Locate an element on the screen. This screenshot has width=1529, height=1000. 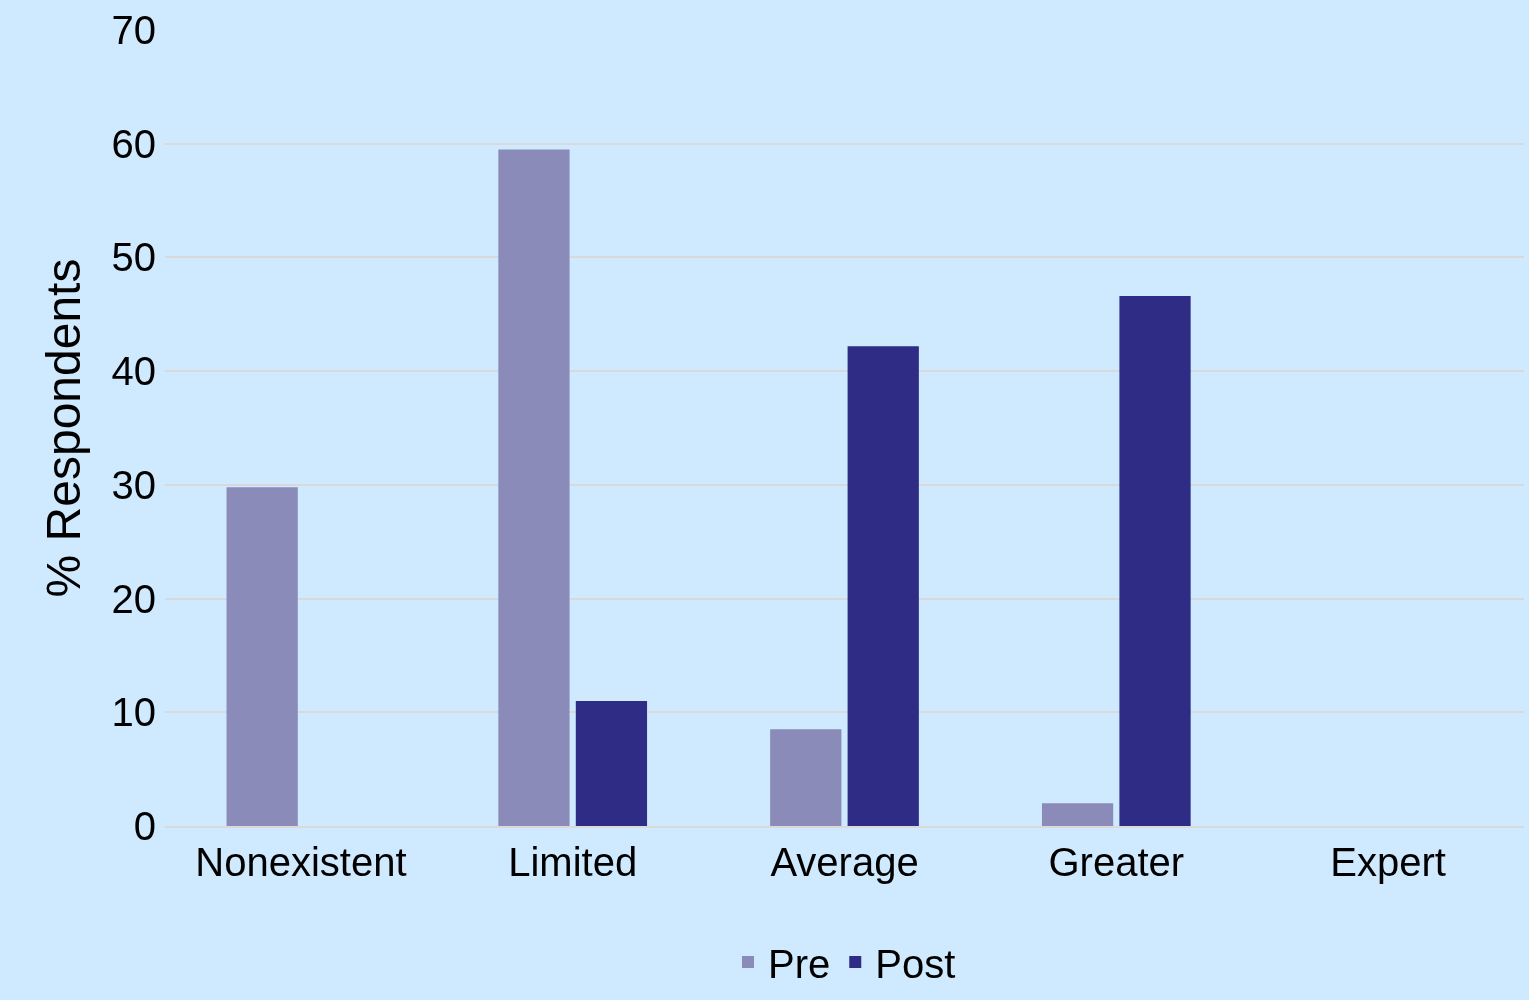
x-tick-label: Limited is located at coordinates (573, 862).